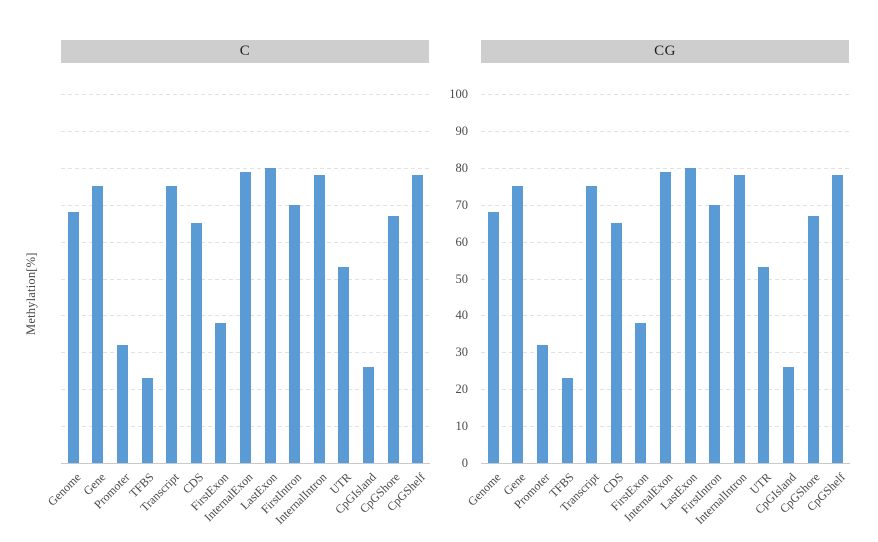 The height and width of the screenshot is (542, 878). I want to click on y-axis-tick-label: 40, so click(462, 315).